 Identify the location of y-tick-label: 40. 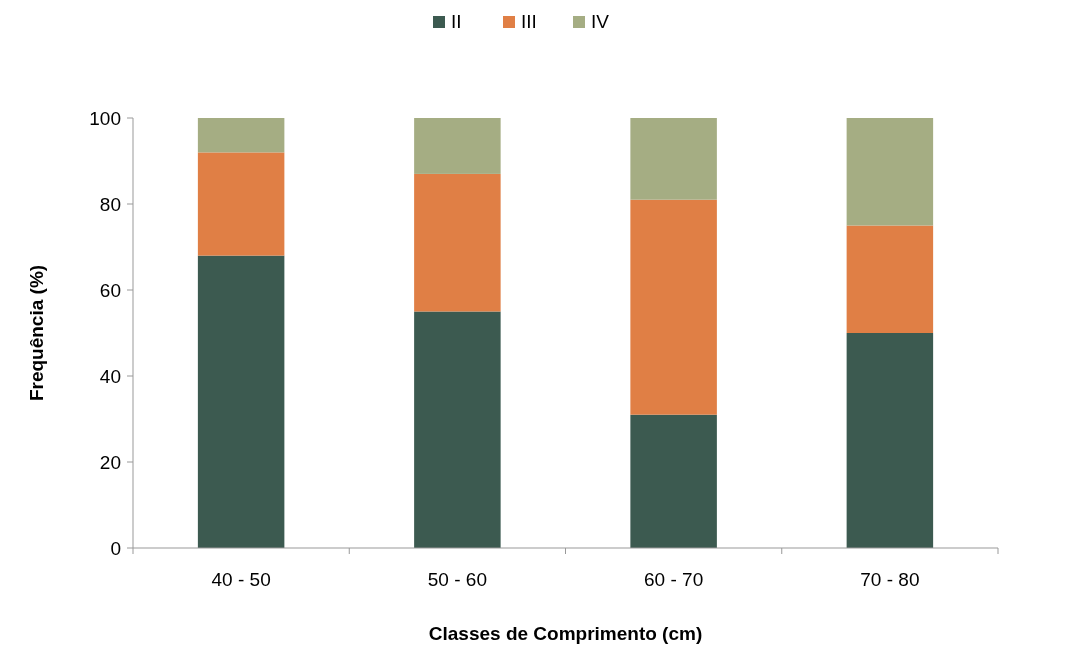
(110, 376).